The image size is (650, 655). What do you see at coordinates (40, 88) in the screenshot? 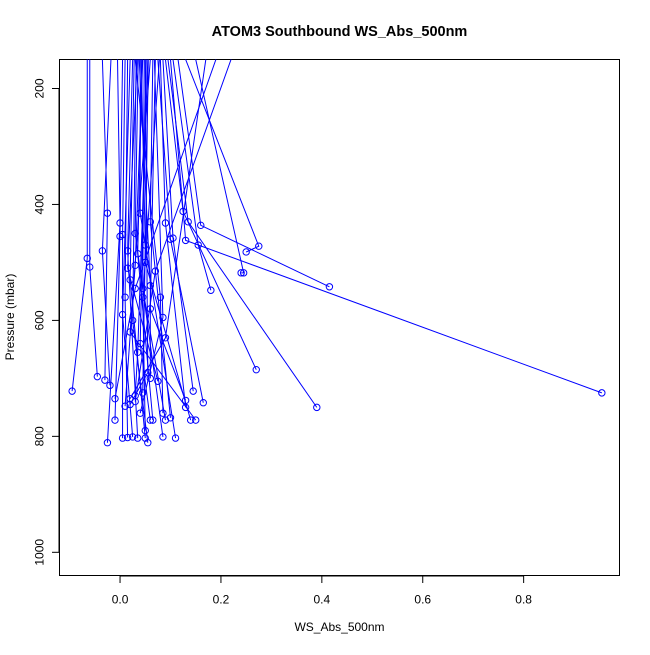
I see `y-tick-label: 200` at bounding box center [40, 88].